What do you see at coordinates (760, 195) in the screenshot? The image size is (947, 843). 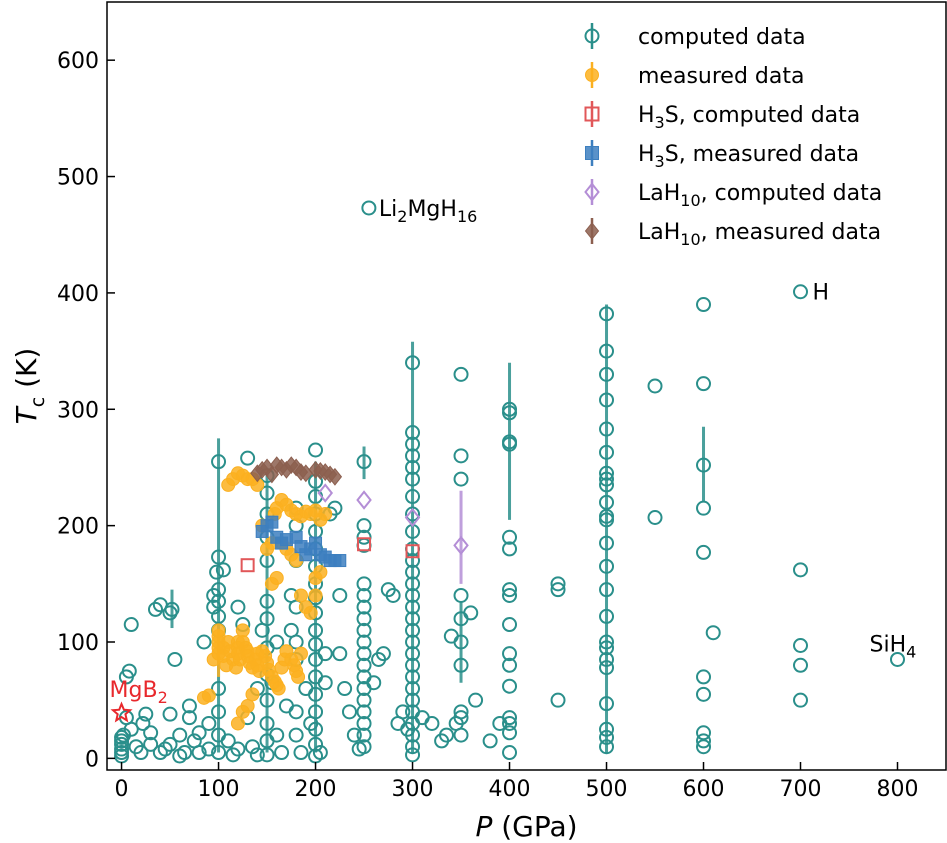 I see `legend-label-4: LaH10, computed data` at bounding box center [760, 195].